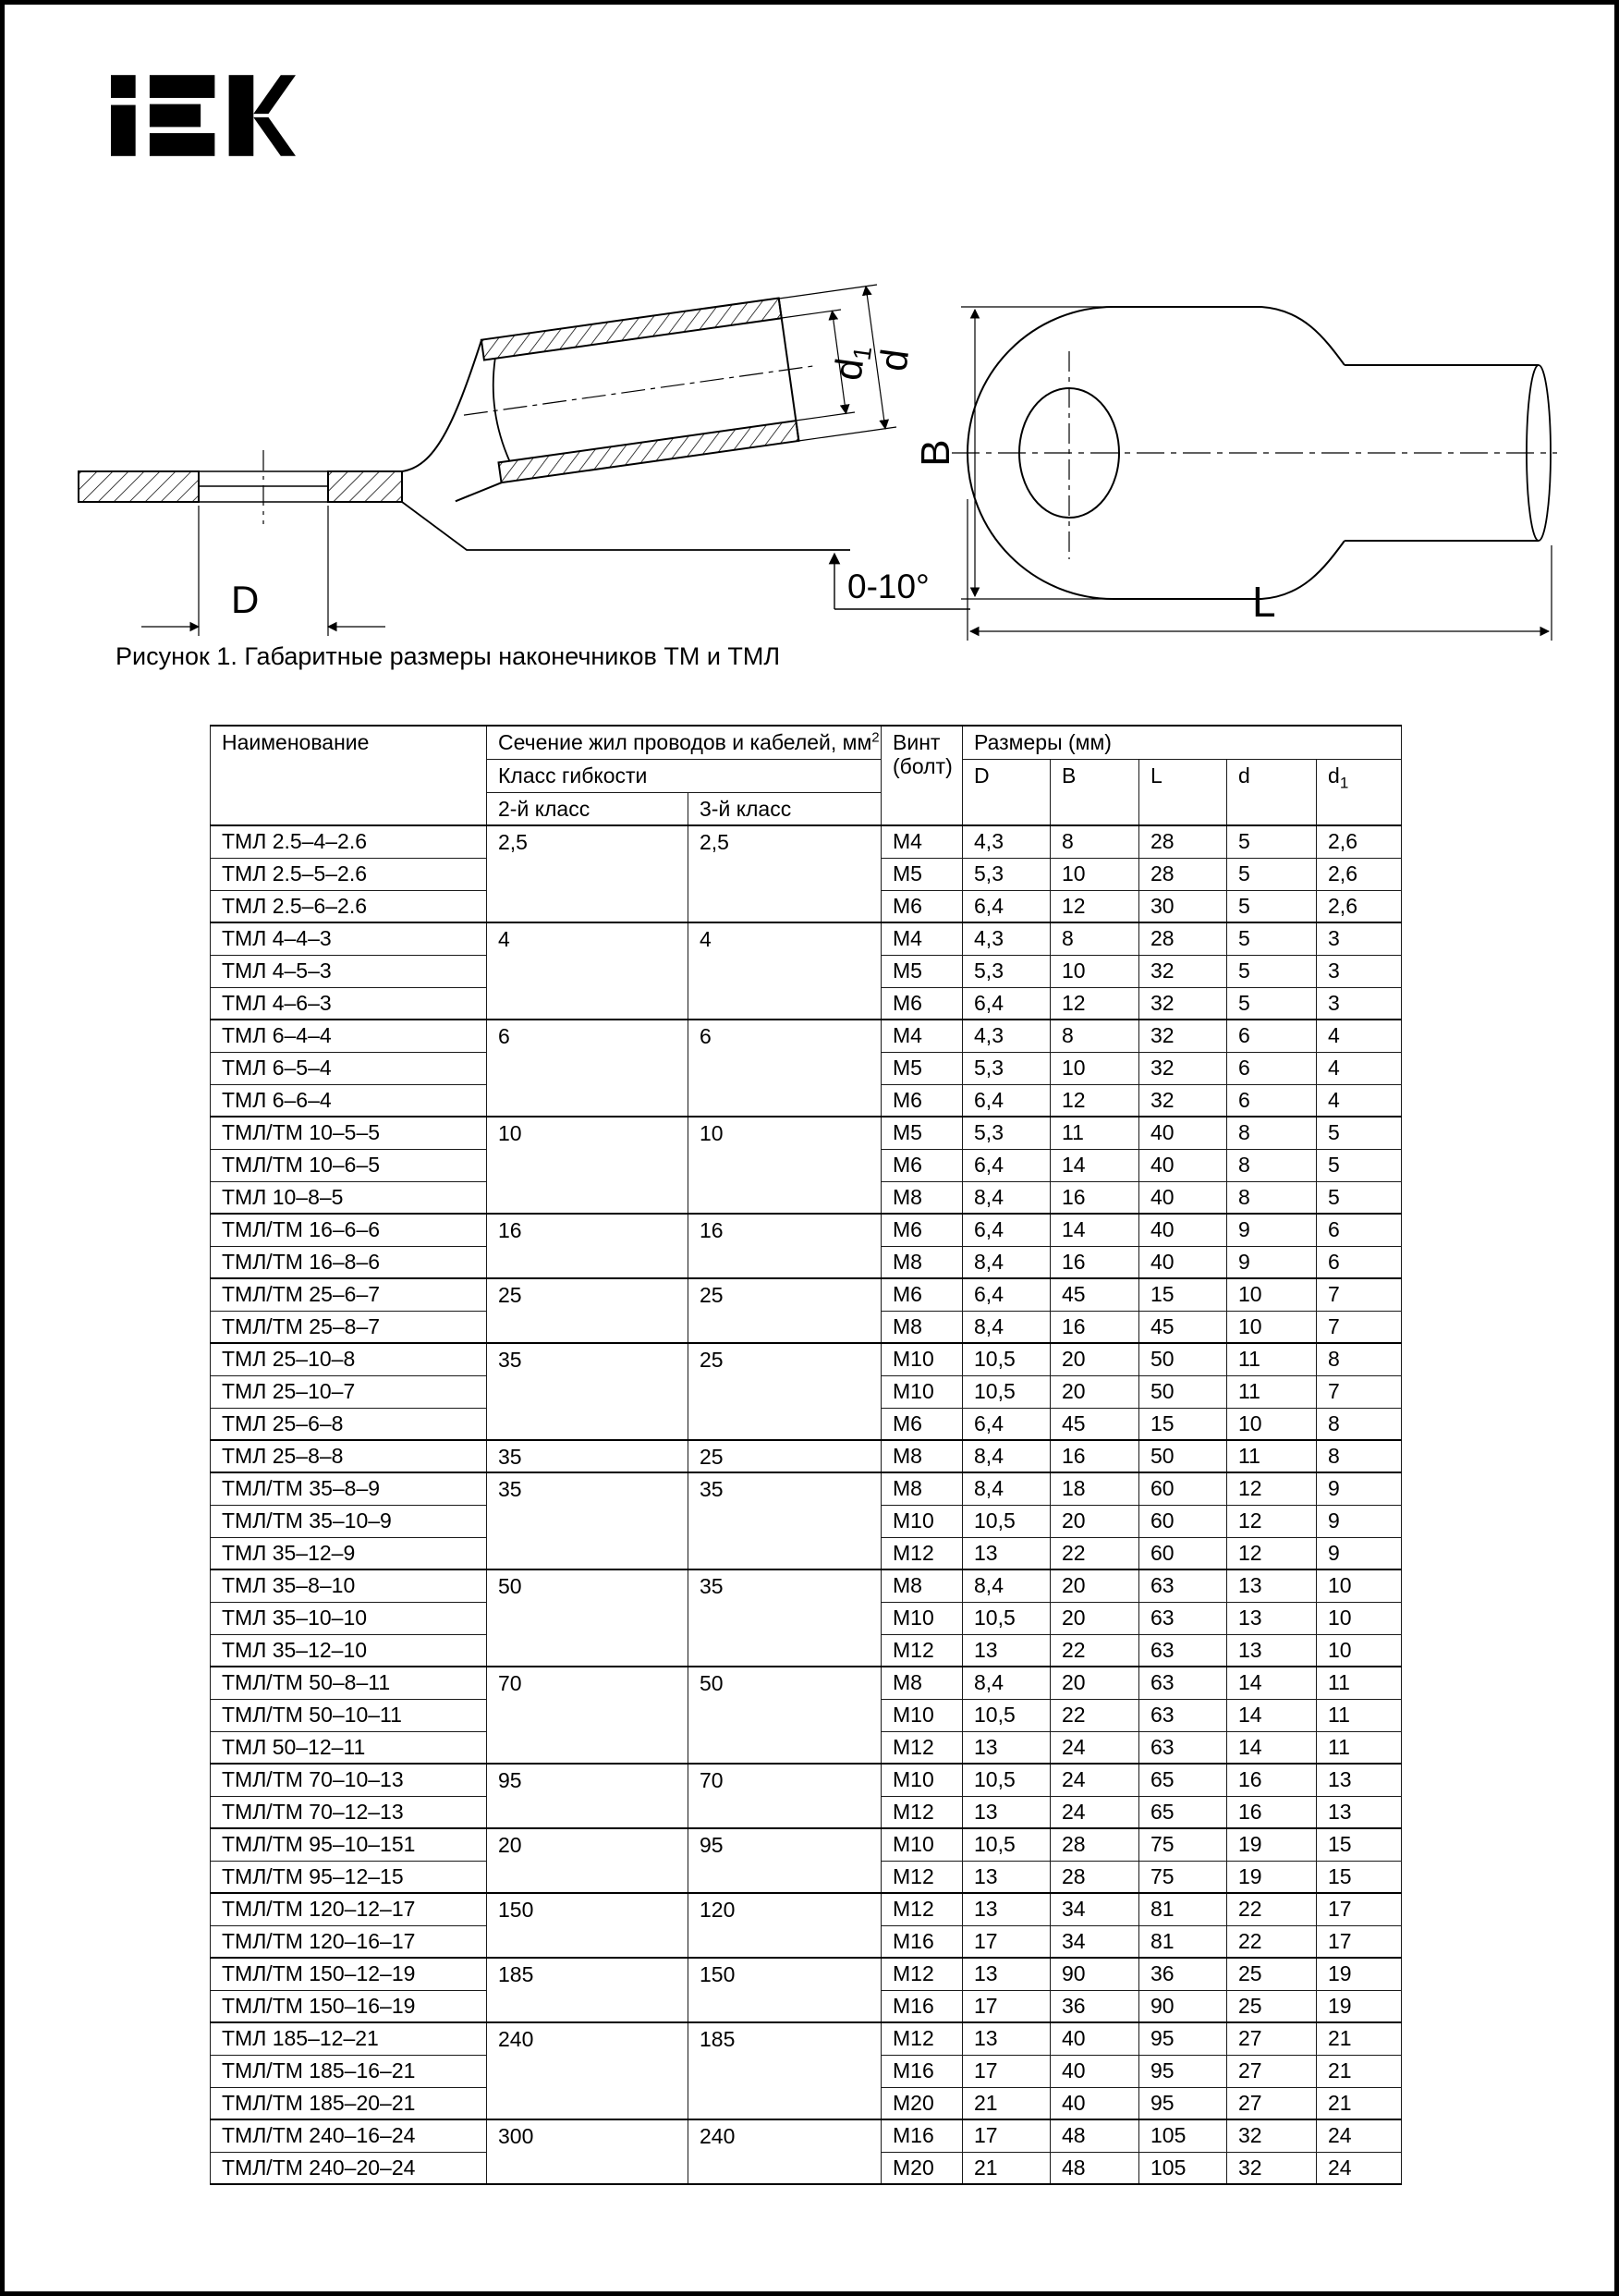 The height and width of the screenshot is (2296, 1619). What do you see at coordinates (348, 1650) in the screenshot?
I see `table-cell: ТМЛ 35–12–10` at bounding box center [348, 1650].